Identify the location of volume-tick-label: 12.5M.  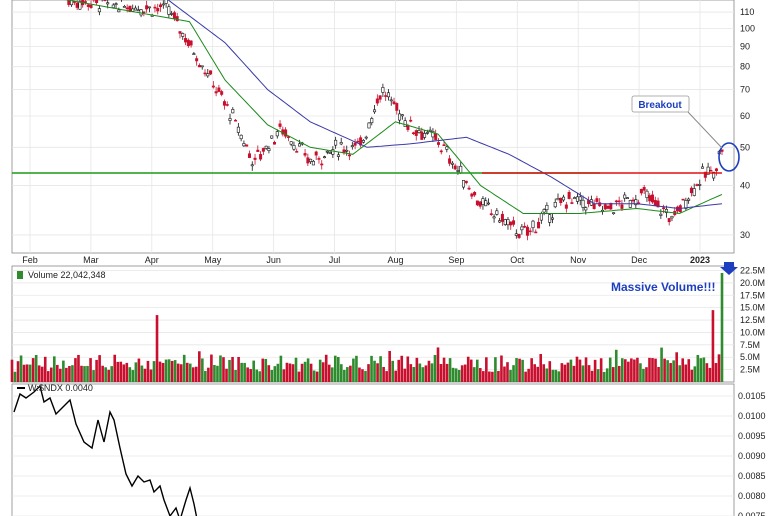
(752, 320).